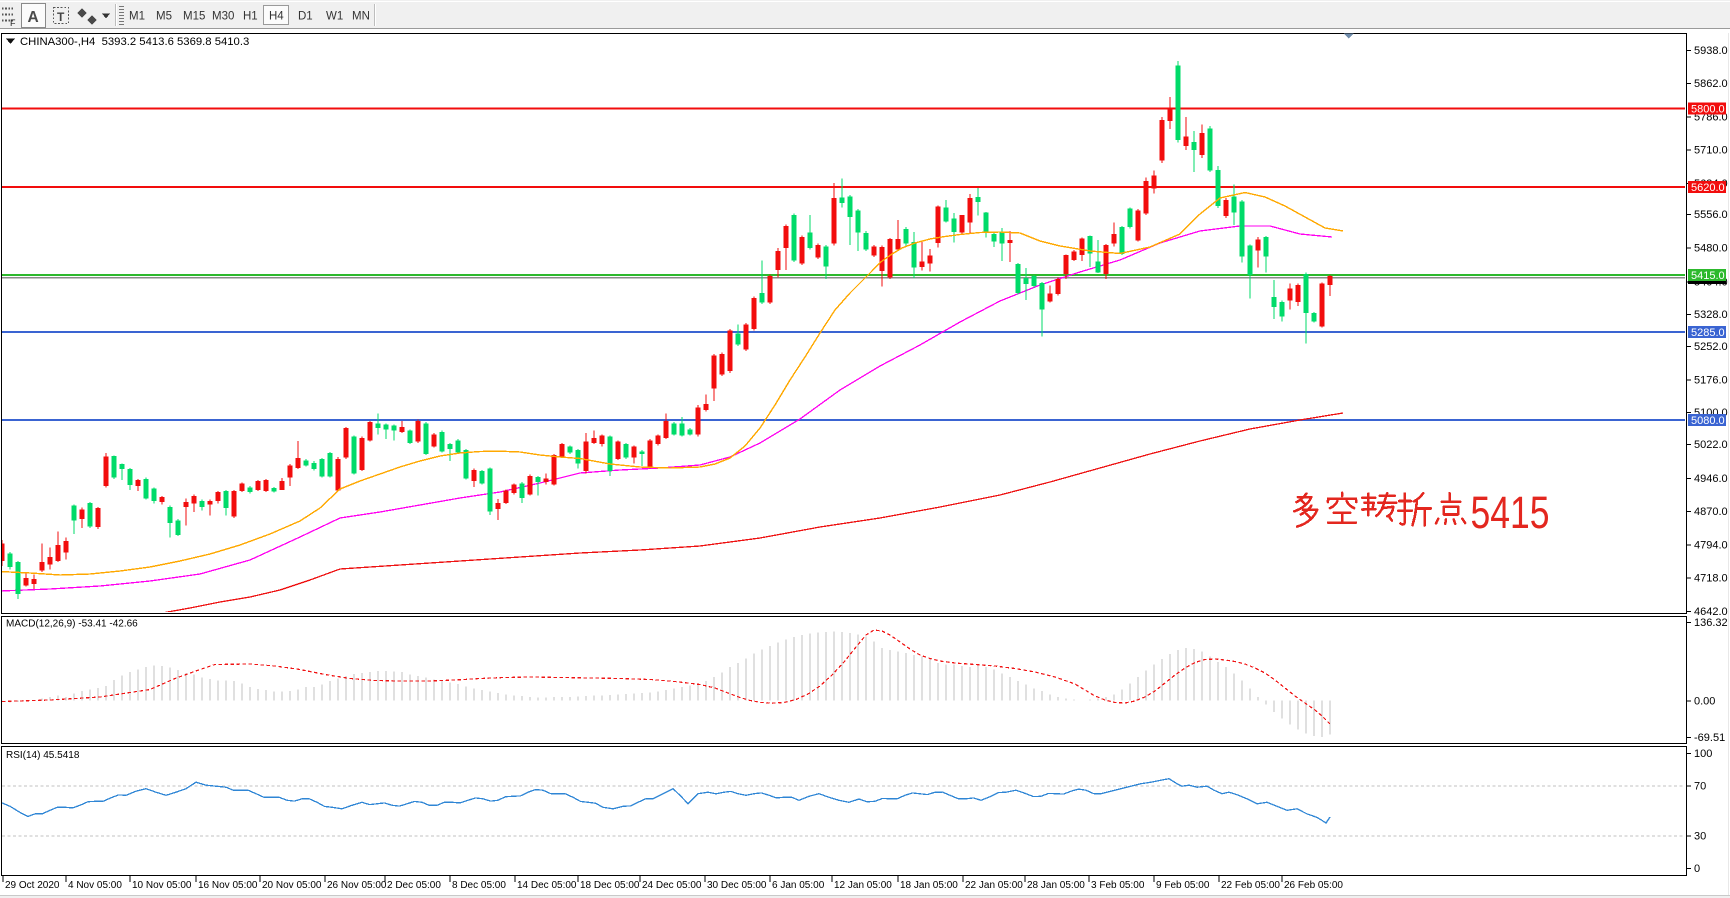  Describe the element at coordinates (194, 17) in the screenshot. I see `svg-text: M15` at that location.